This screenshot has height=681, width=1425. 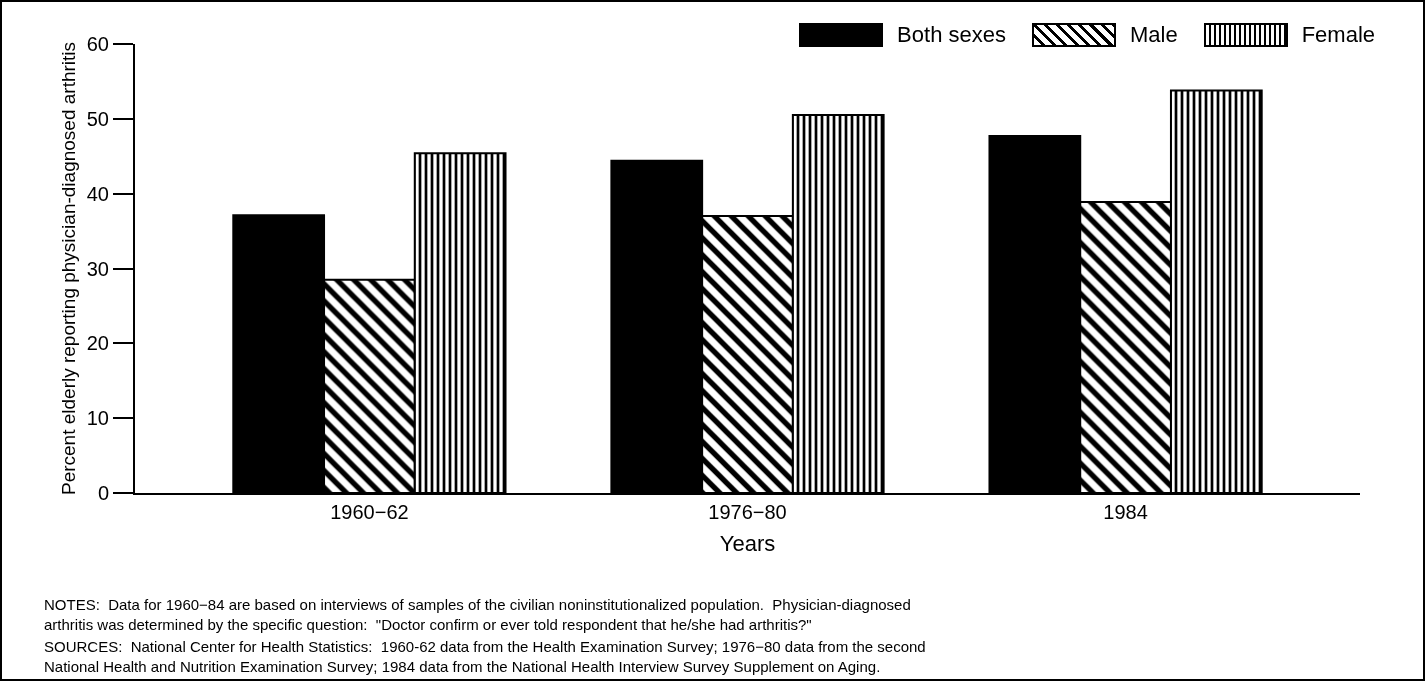 What do you see at coordinates (1338, 35) in the screenshot?
I see `legend-label: Female` at bounding box center [1338, 35].